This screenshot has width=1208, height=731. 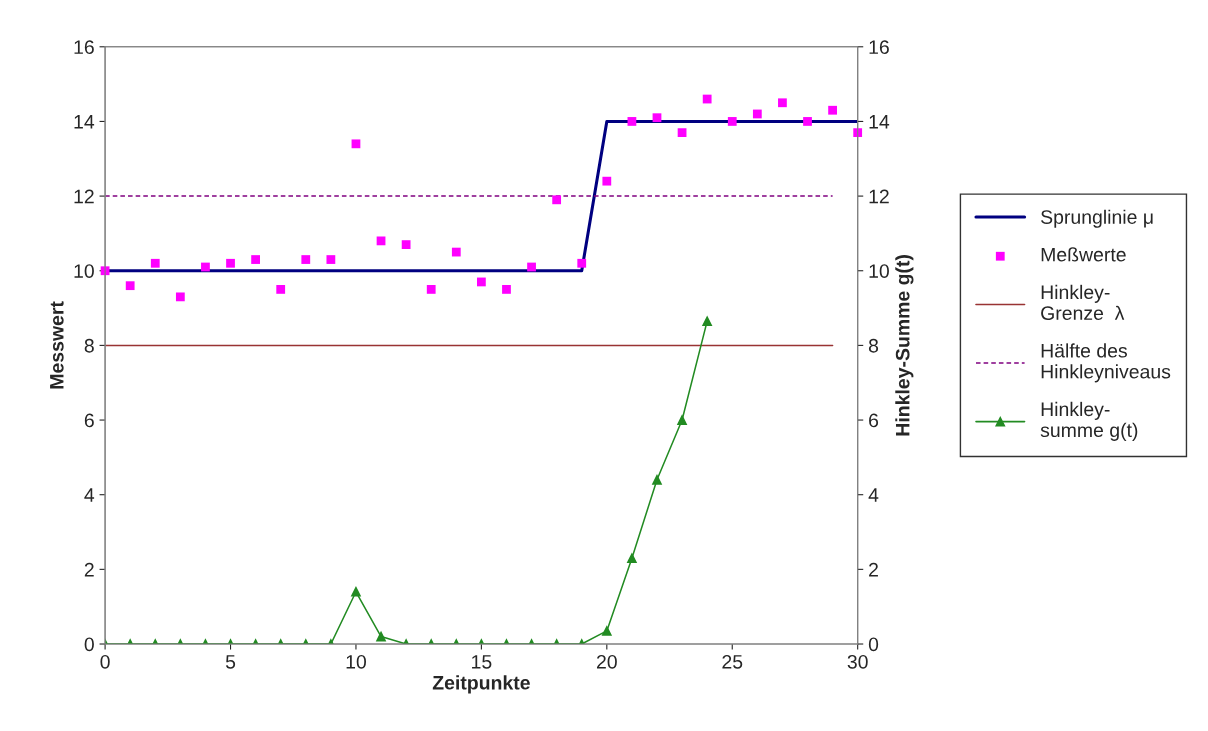 What do you see at coordinates (89, 495) in the screenshot?
I see `y-tick-label: 4` at bounding box center [89, 495].